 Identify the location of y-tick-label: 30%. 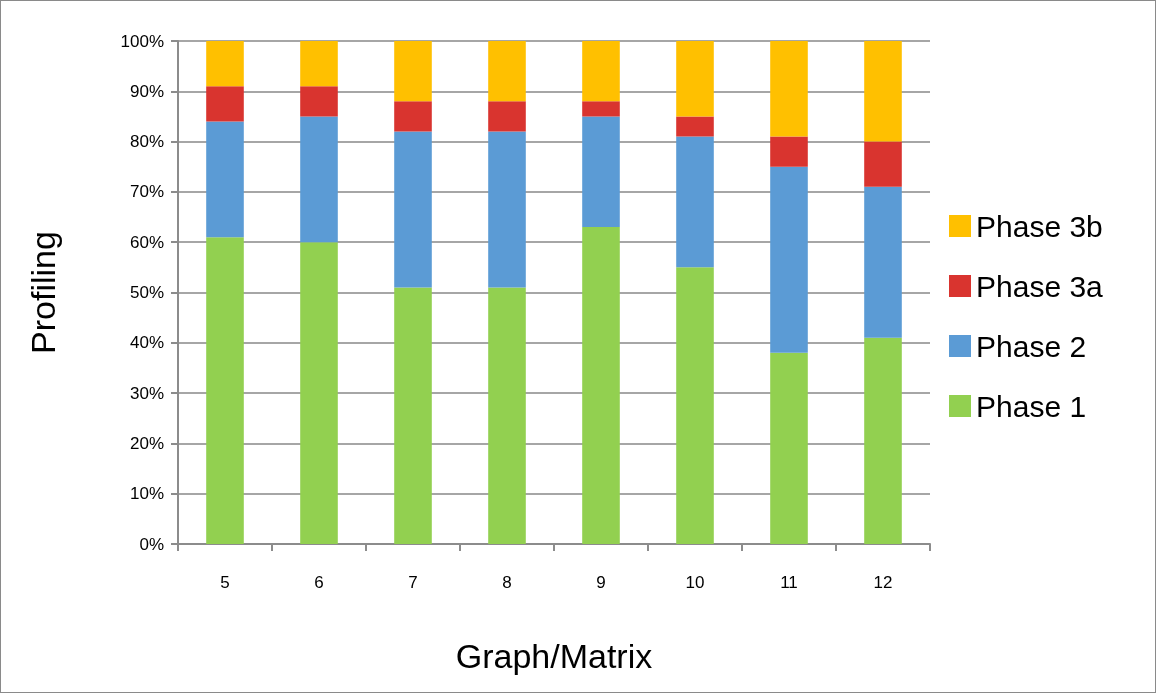
(146, 393).